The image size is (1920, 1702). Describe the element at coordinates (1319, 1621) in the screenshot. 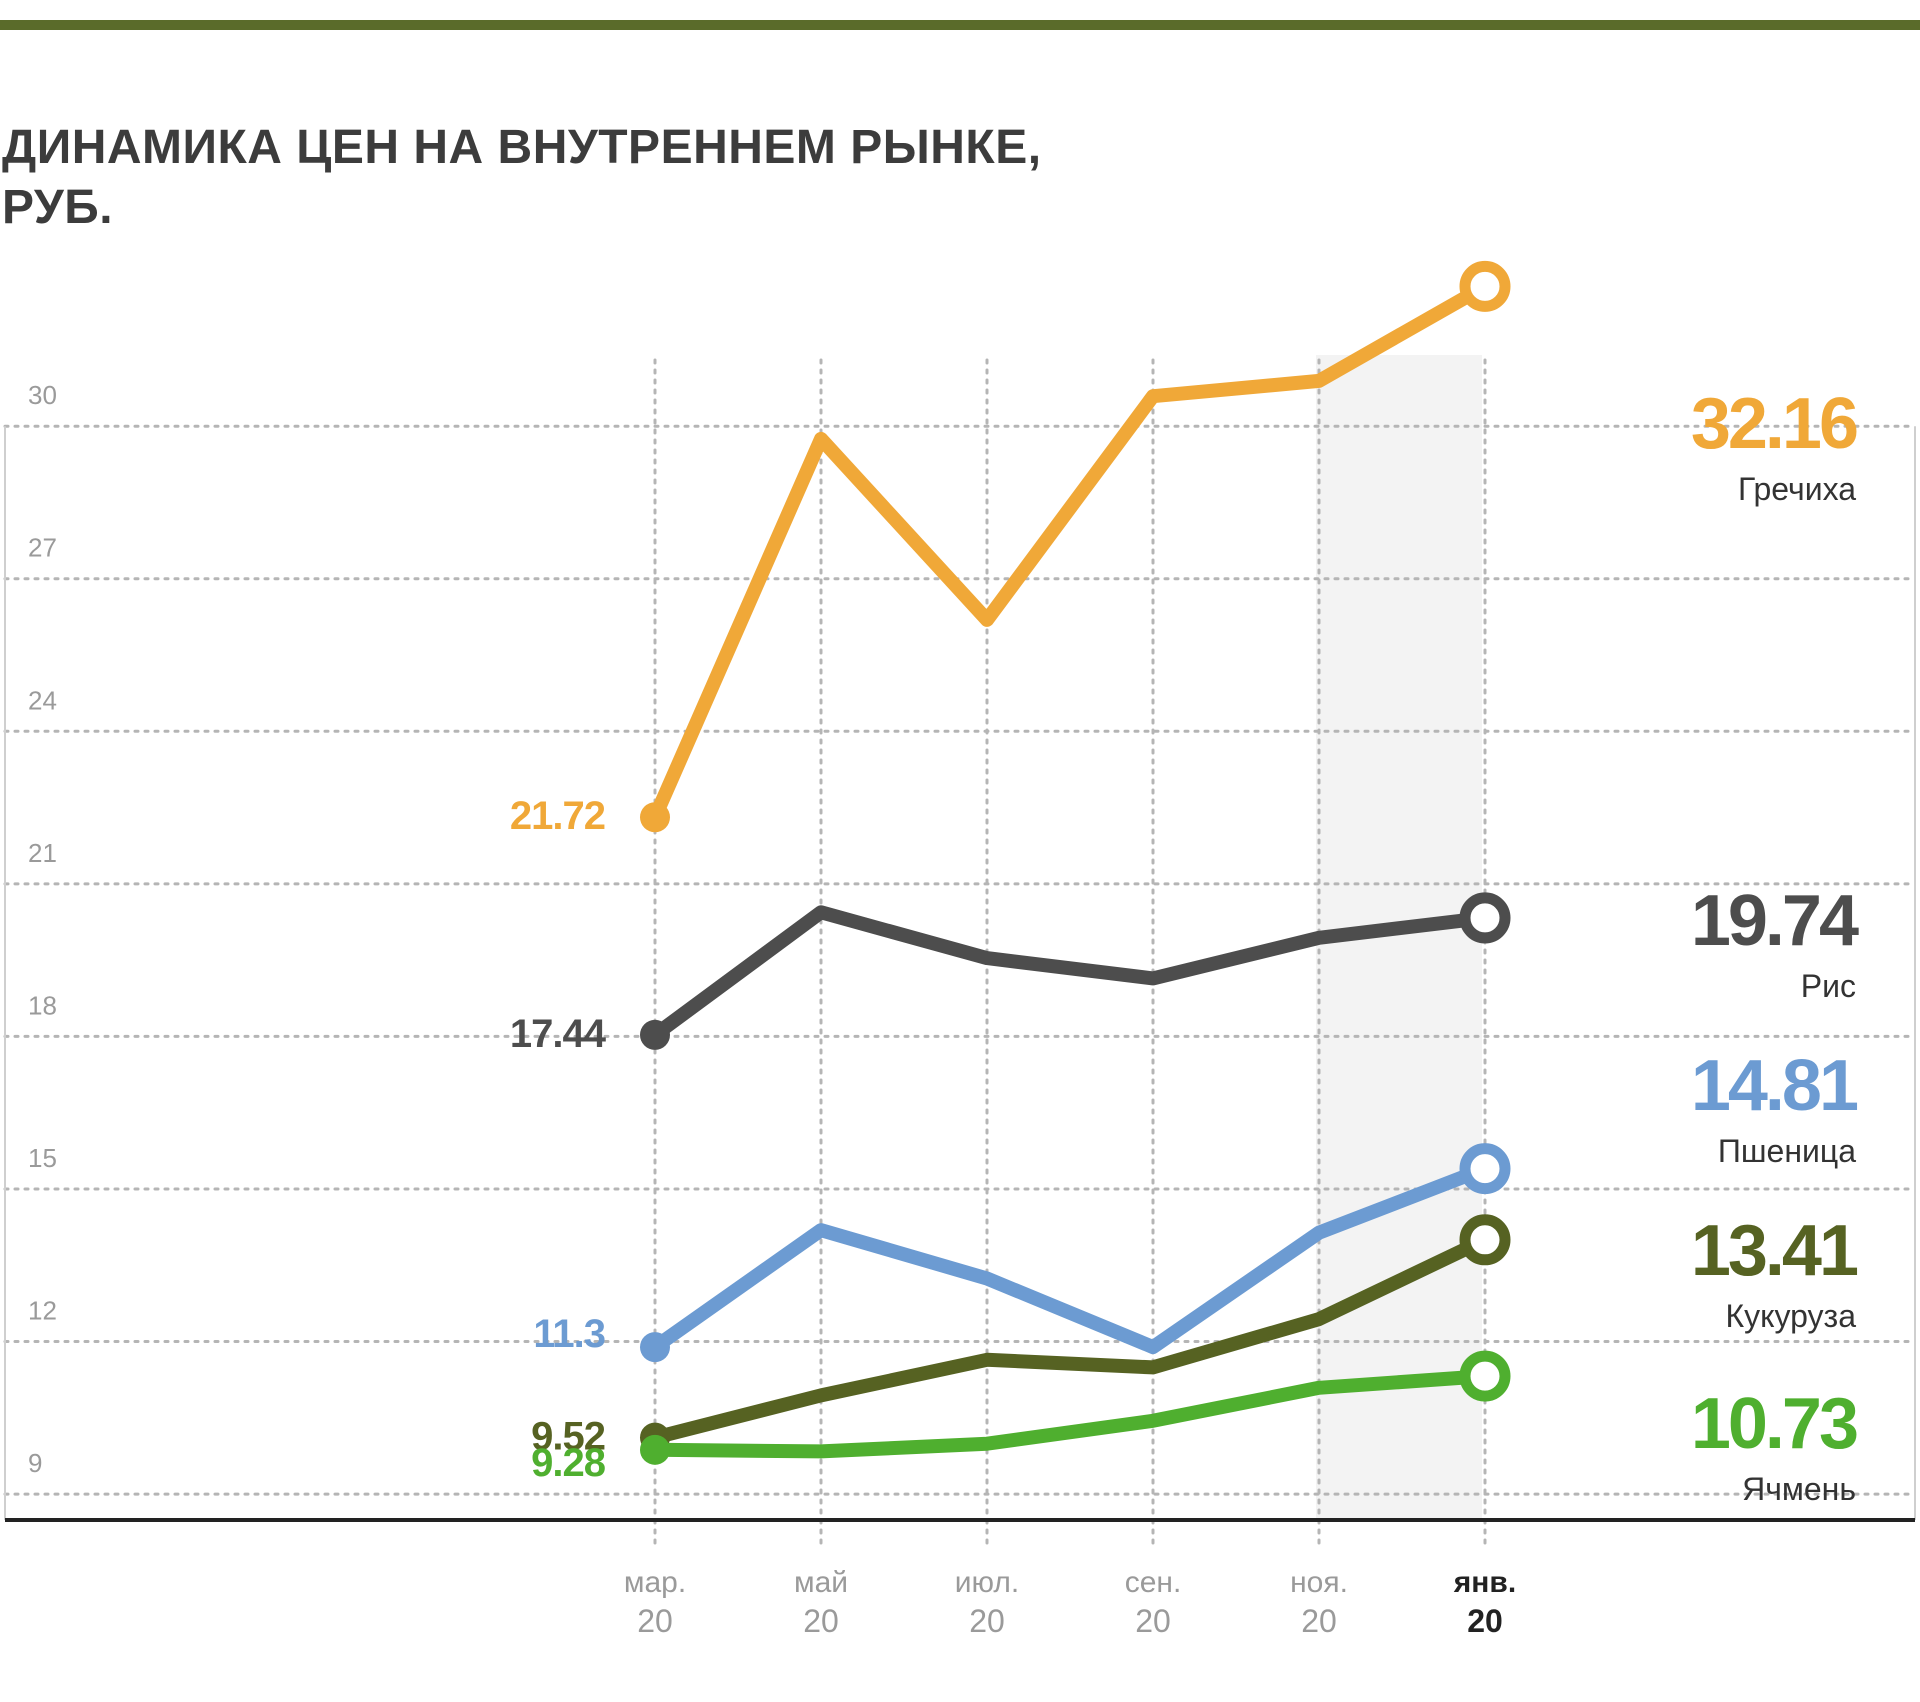

I see `x-tick-year-4: 20` at that location.